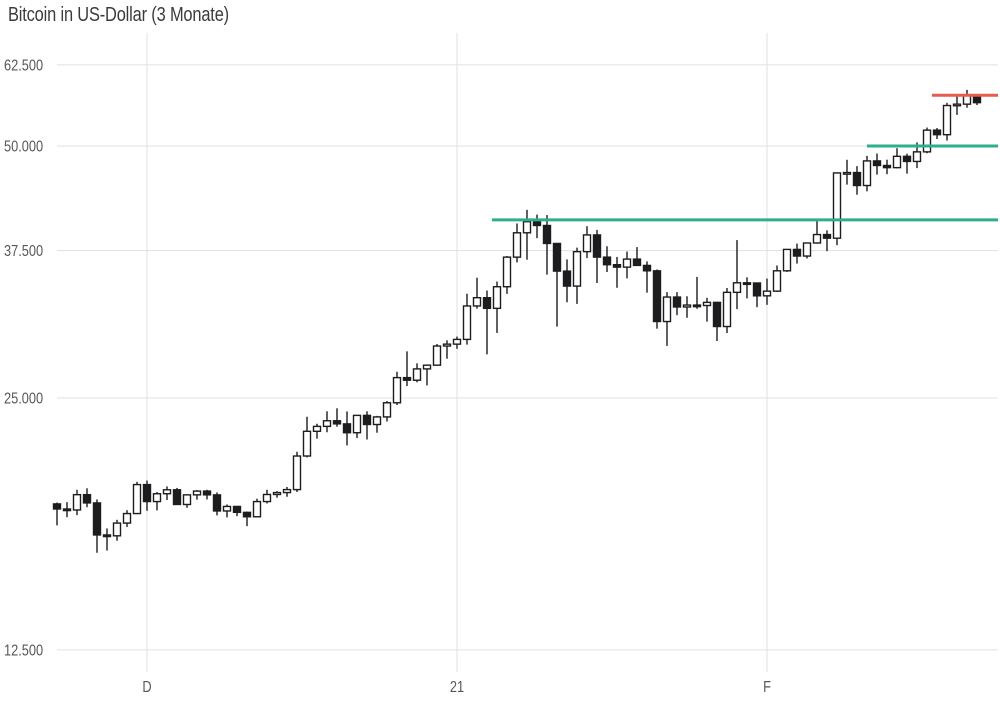  I want to click on y-tick-label: 37.500, so click(23, 252).